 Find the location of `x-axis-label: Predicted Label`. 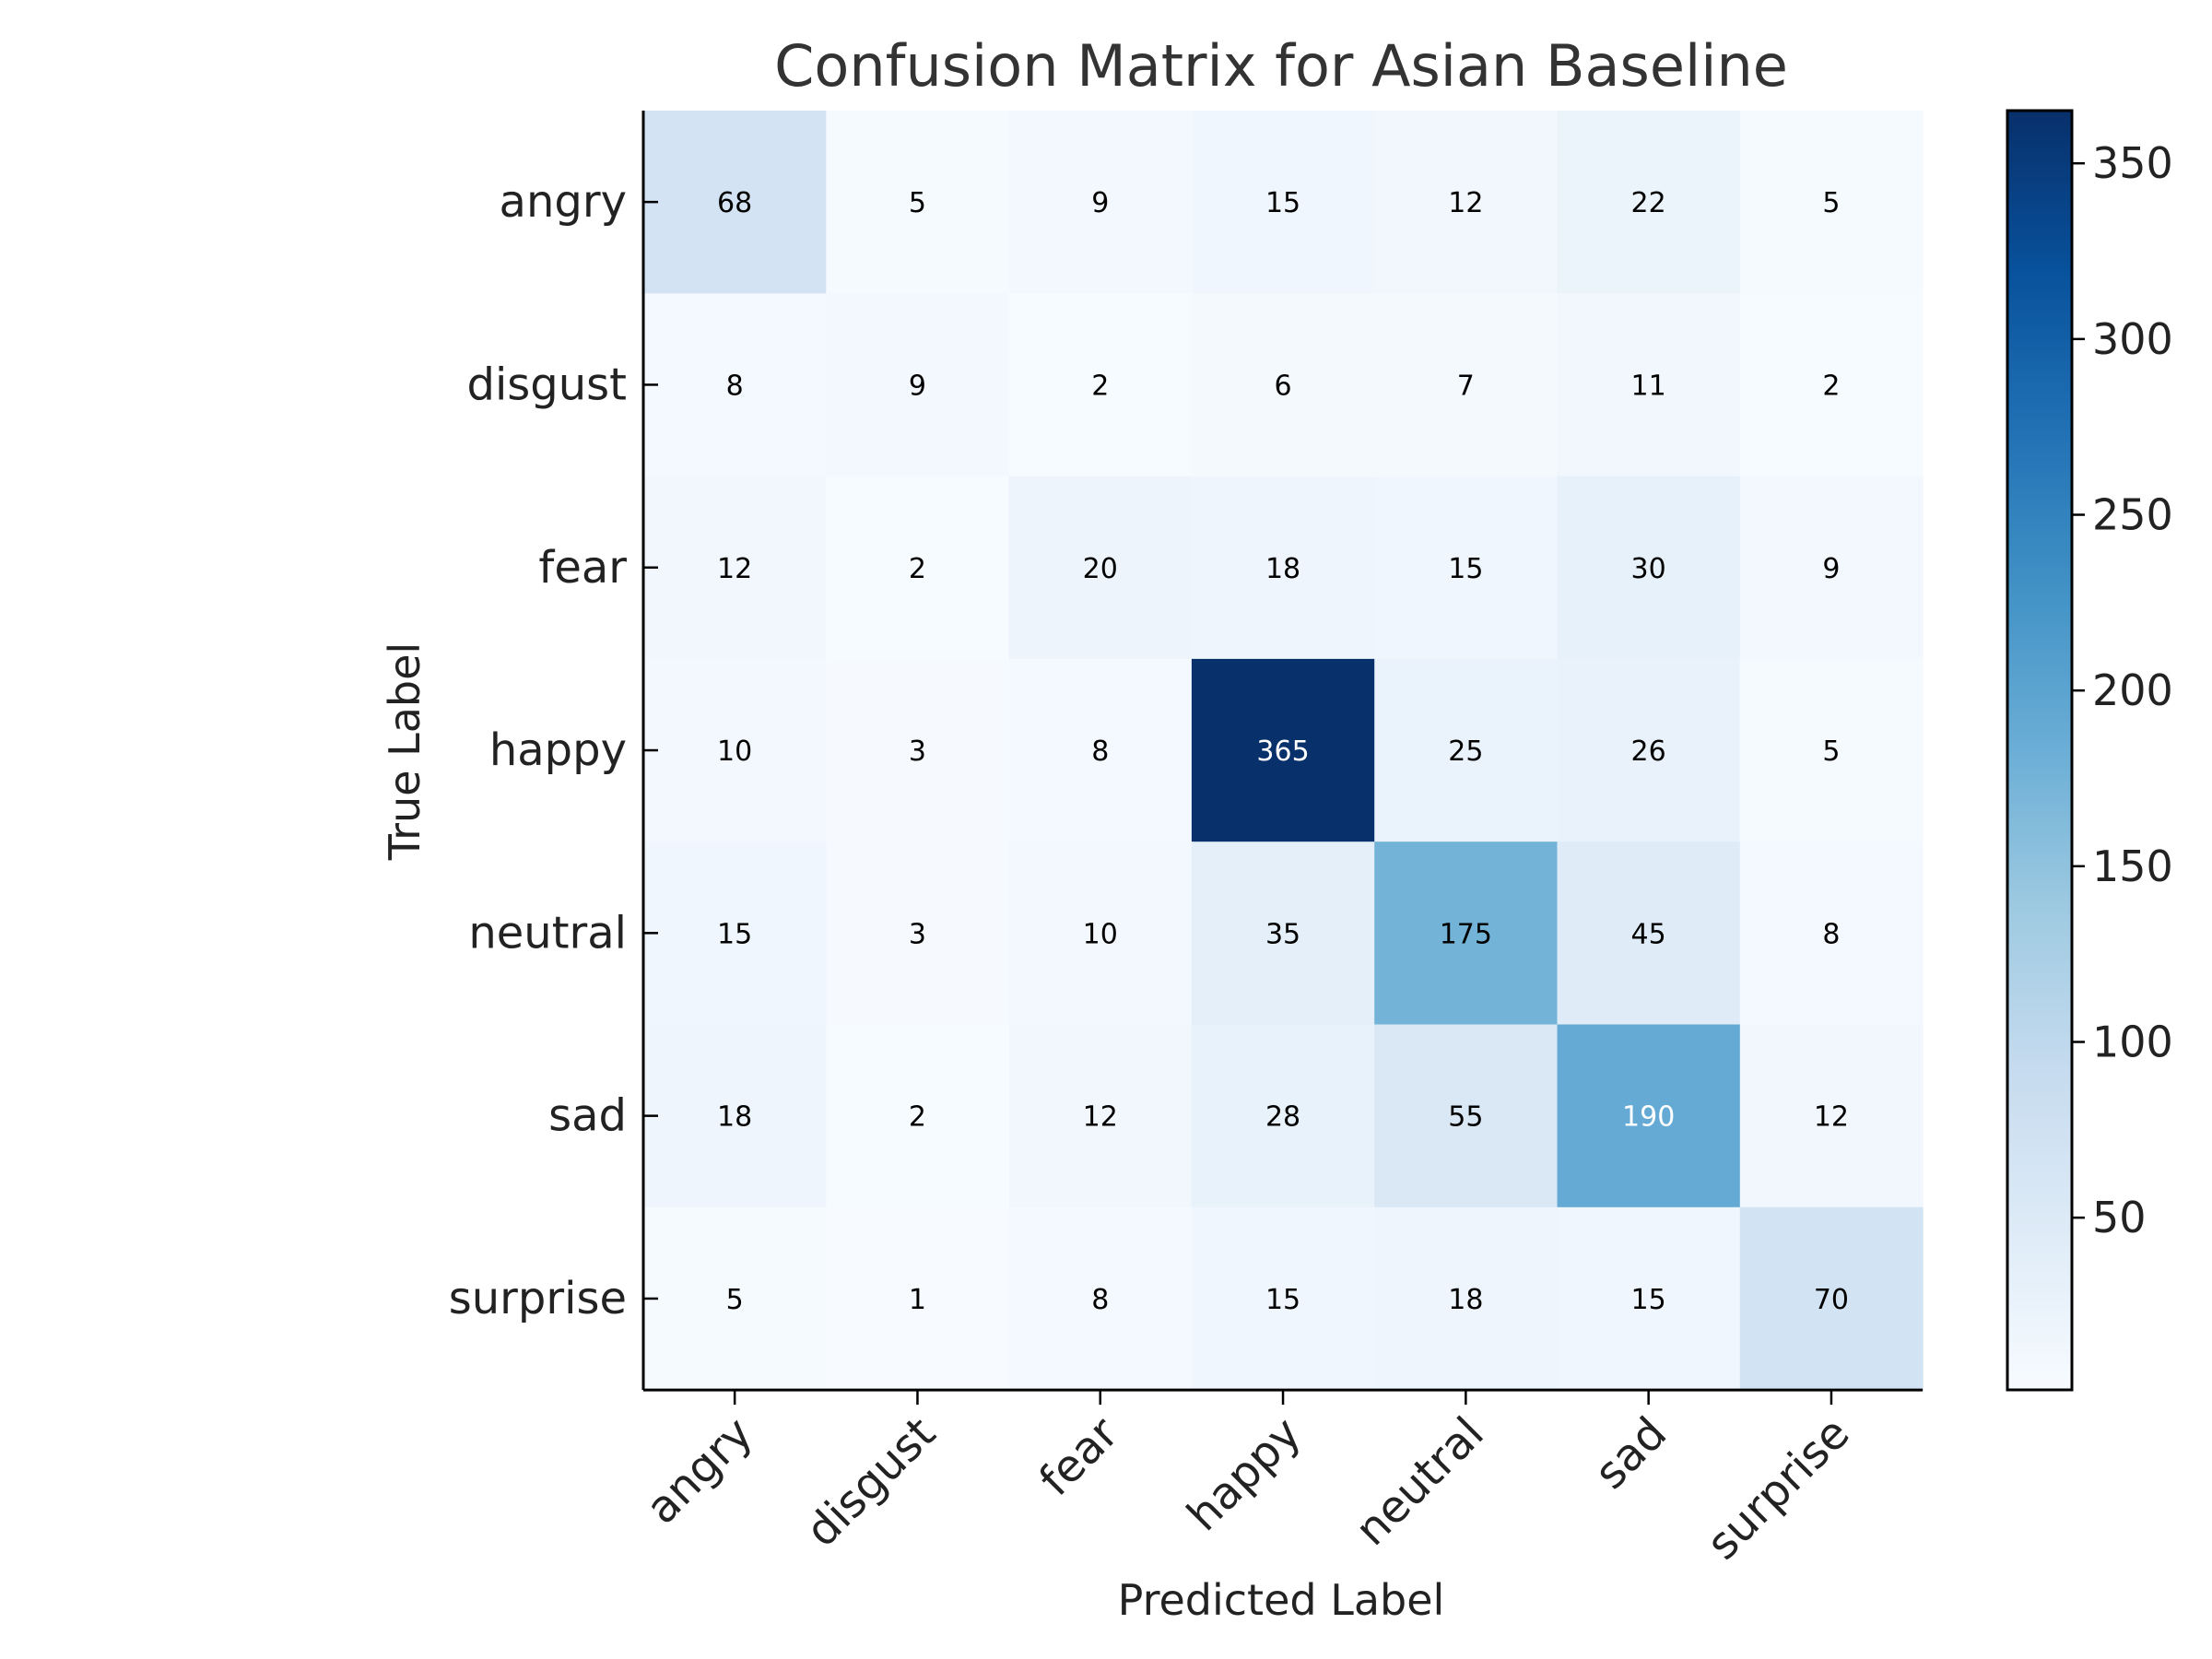

x-axis-label: Predicted Label is located at coordinates (1281, 1600).